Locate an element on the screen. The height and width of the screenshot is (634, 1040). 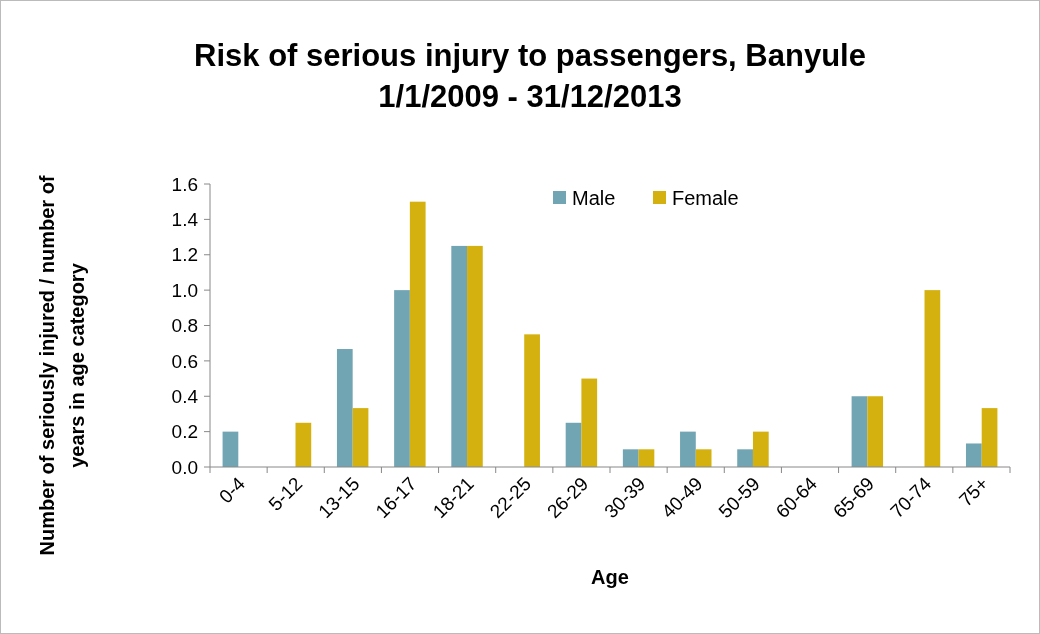
legend-label: Male is located at coordinates (594, 198).